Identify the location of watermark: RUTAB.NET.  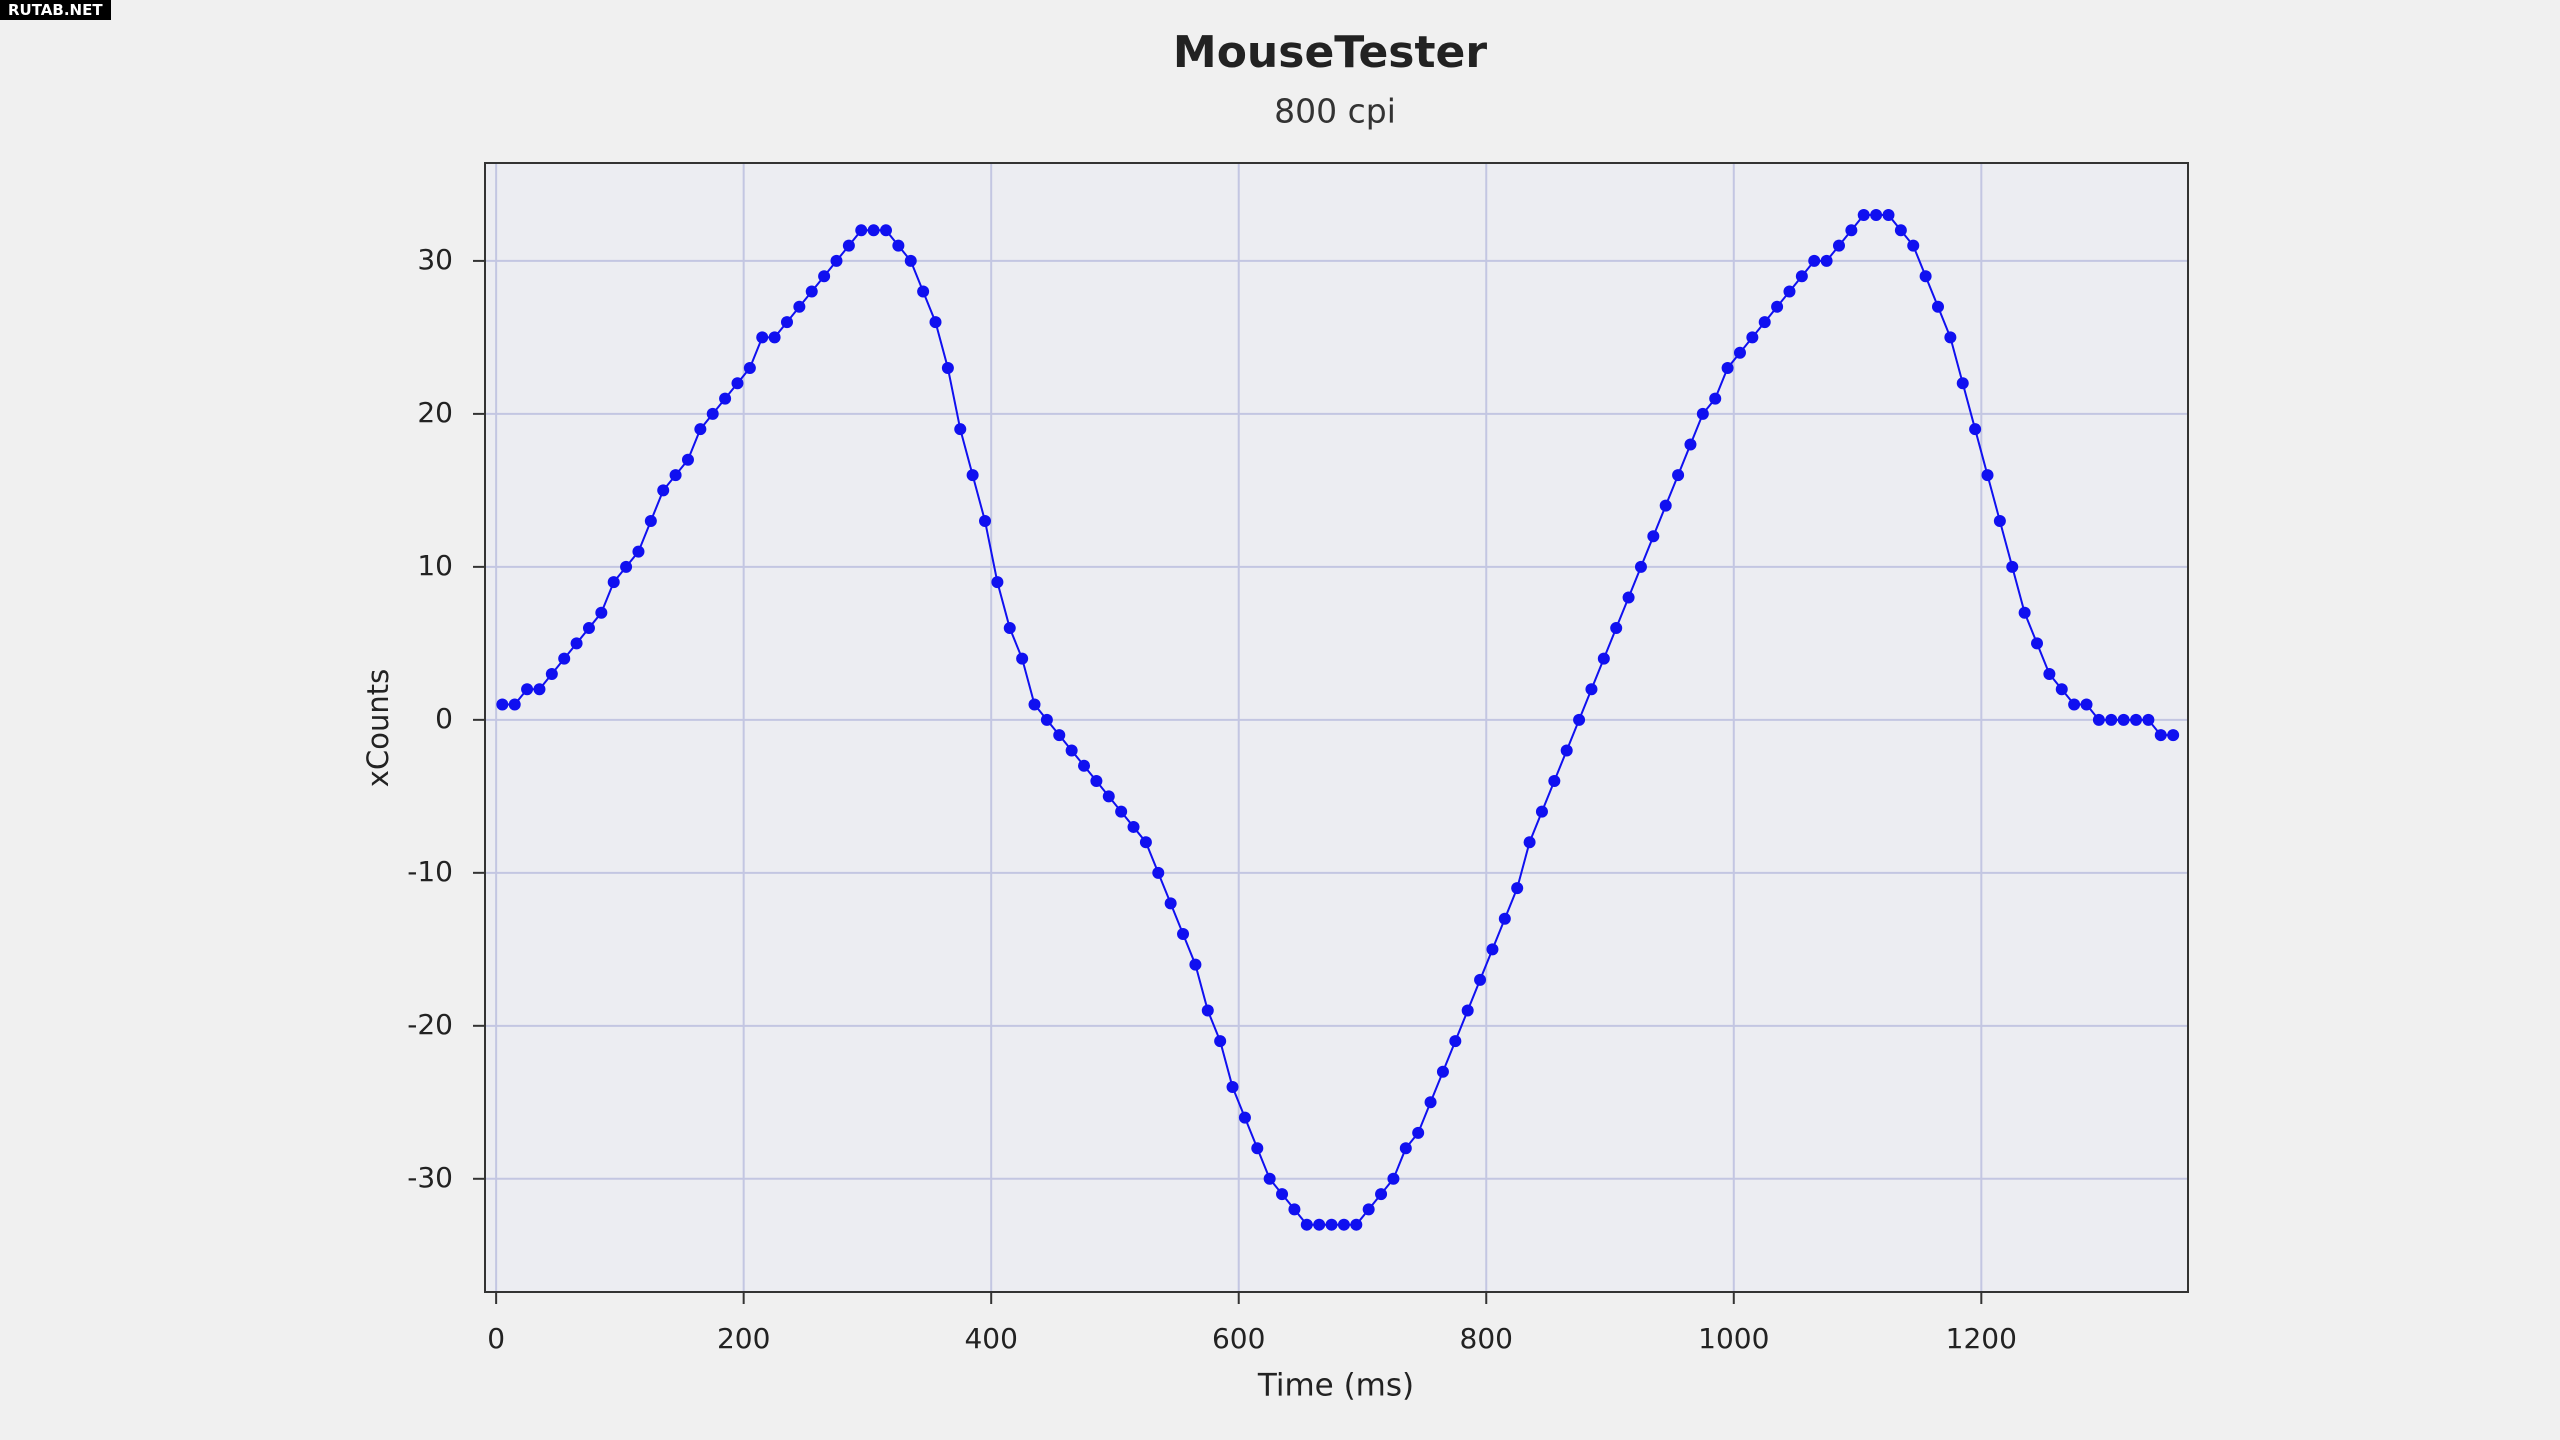
(55, 10).